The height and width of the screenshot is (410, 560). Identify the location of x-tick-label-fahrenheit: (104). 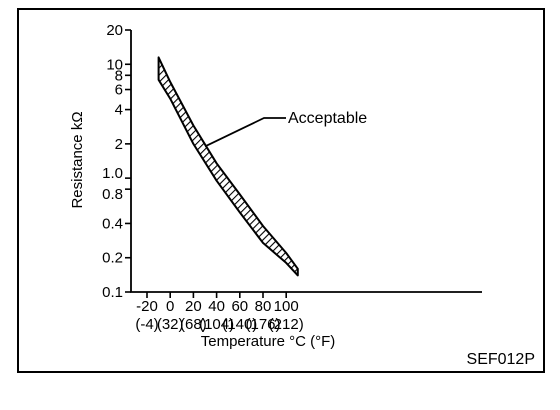
(216, 324).